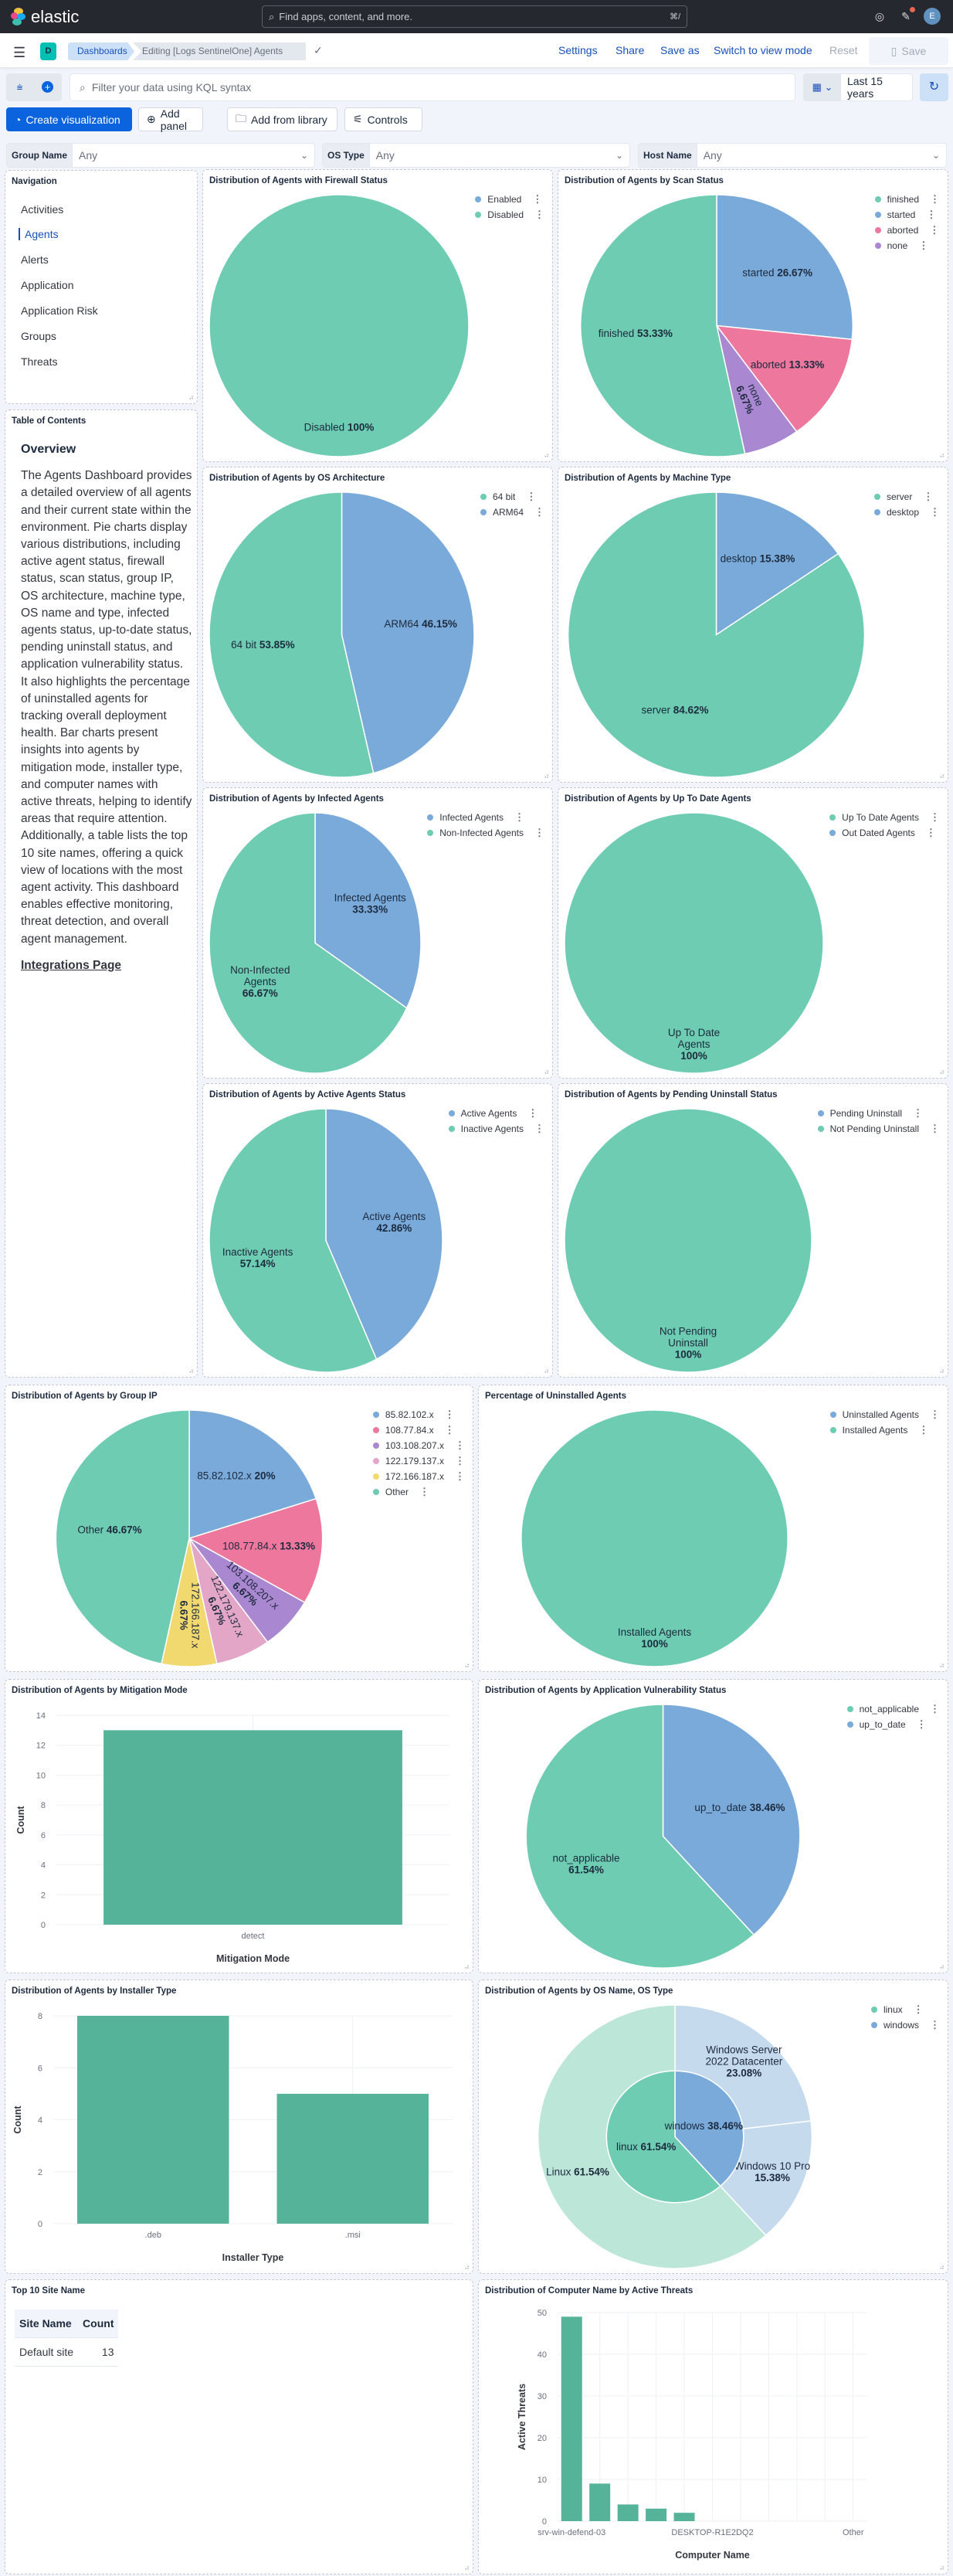  Describe the element at coordinates (418, 1461) in the screenshot. I see `legend-item: 122.179.137.x ⋮` at that location.